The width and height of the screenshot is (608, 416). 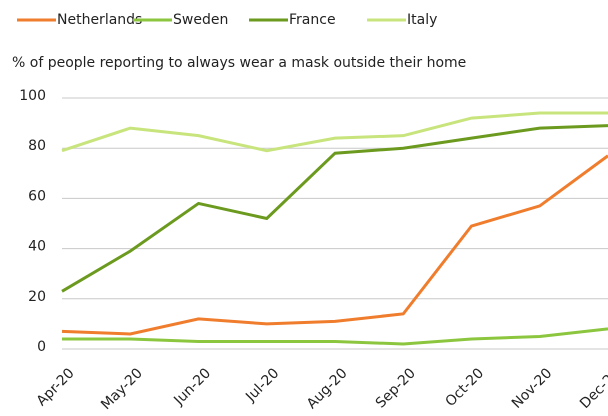 What do you see at coordinates (312, 20) in the screenshot?
I see `legend-label: France` at bounding box center [312, 20].